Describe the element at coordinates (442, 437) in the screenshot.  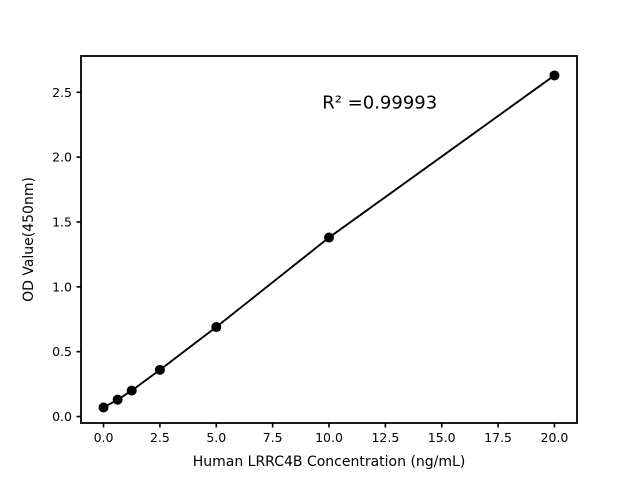
I see `x-axis-tick-label: 15.0` at that location.